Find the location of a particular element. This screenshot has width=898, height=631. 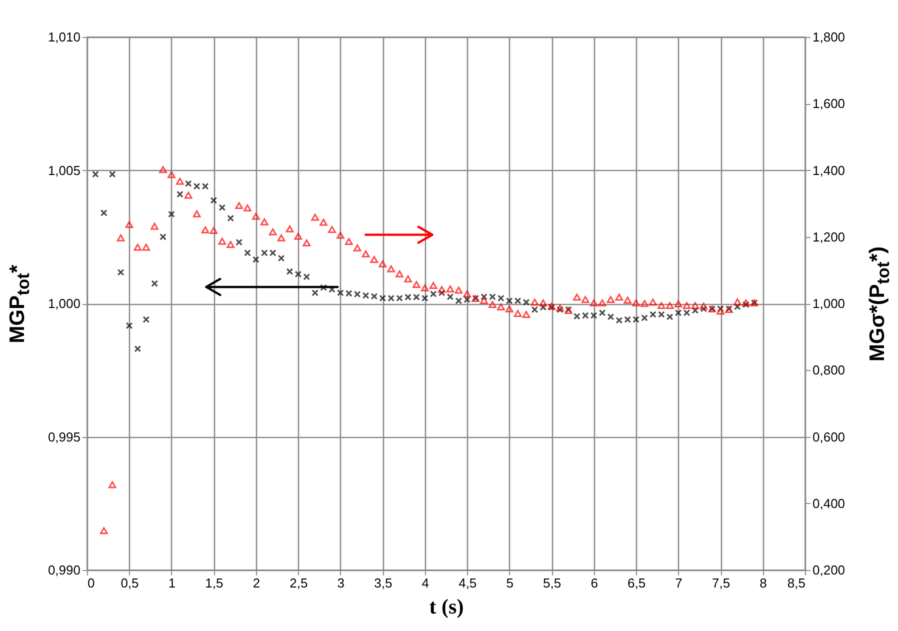

y-tick-label: 1,005 is located at coordinates (64, 170).